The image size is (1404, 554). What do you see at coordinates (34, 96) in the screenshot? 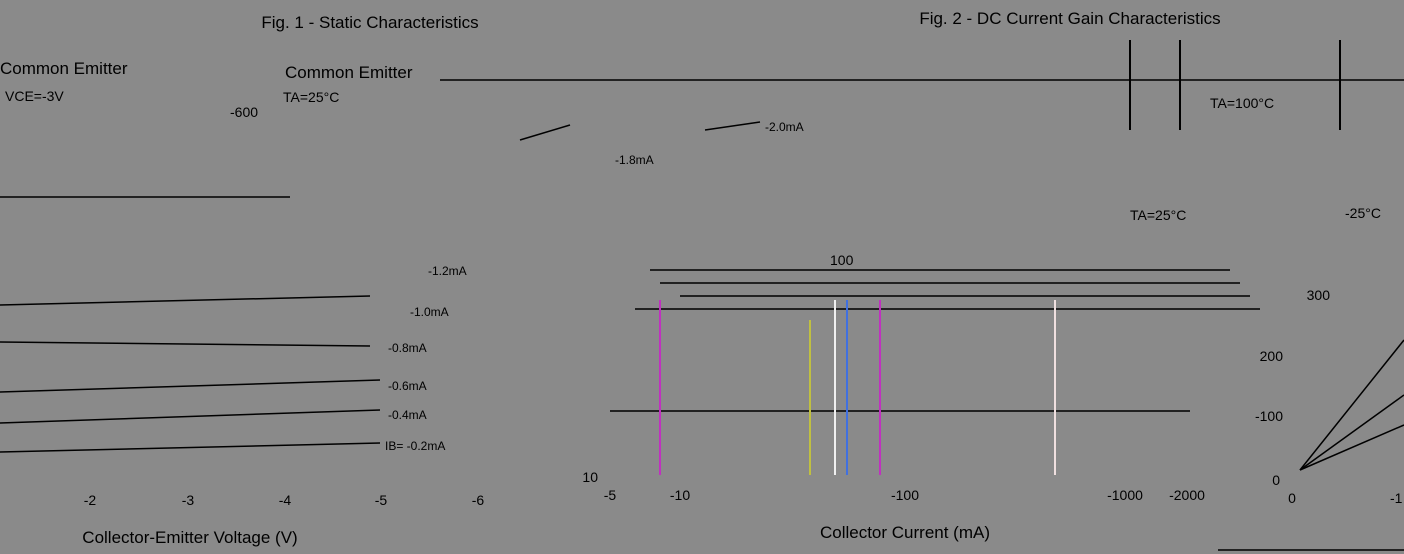
I see `condition: VCE=-3V` at bounding box center [34, 96].